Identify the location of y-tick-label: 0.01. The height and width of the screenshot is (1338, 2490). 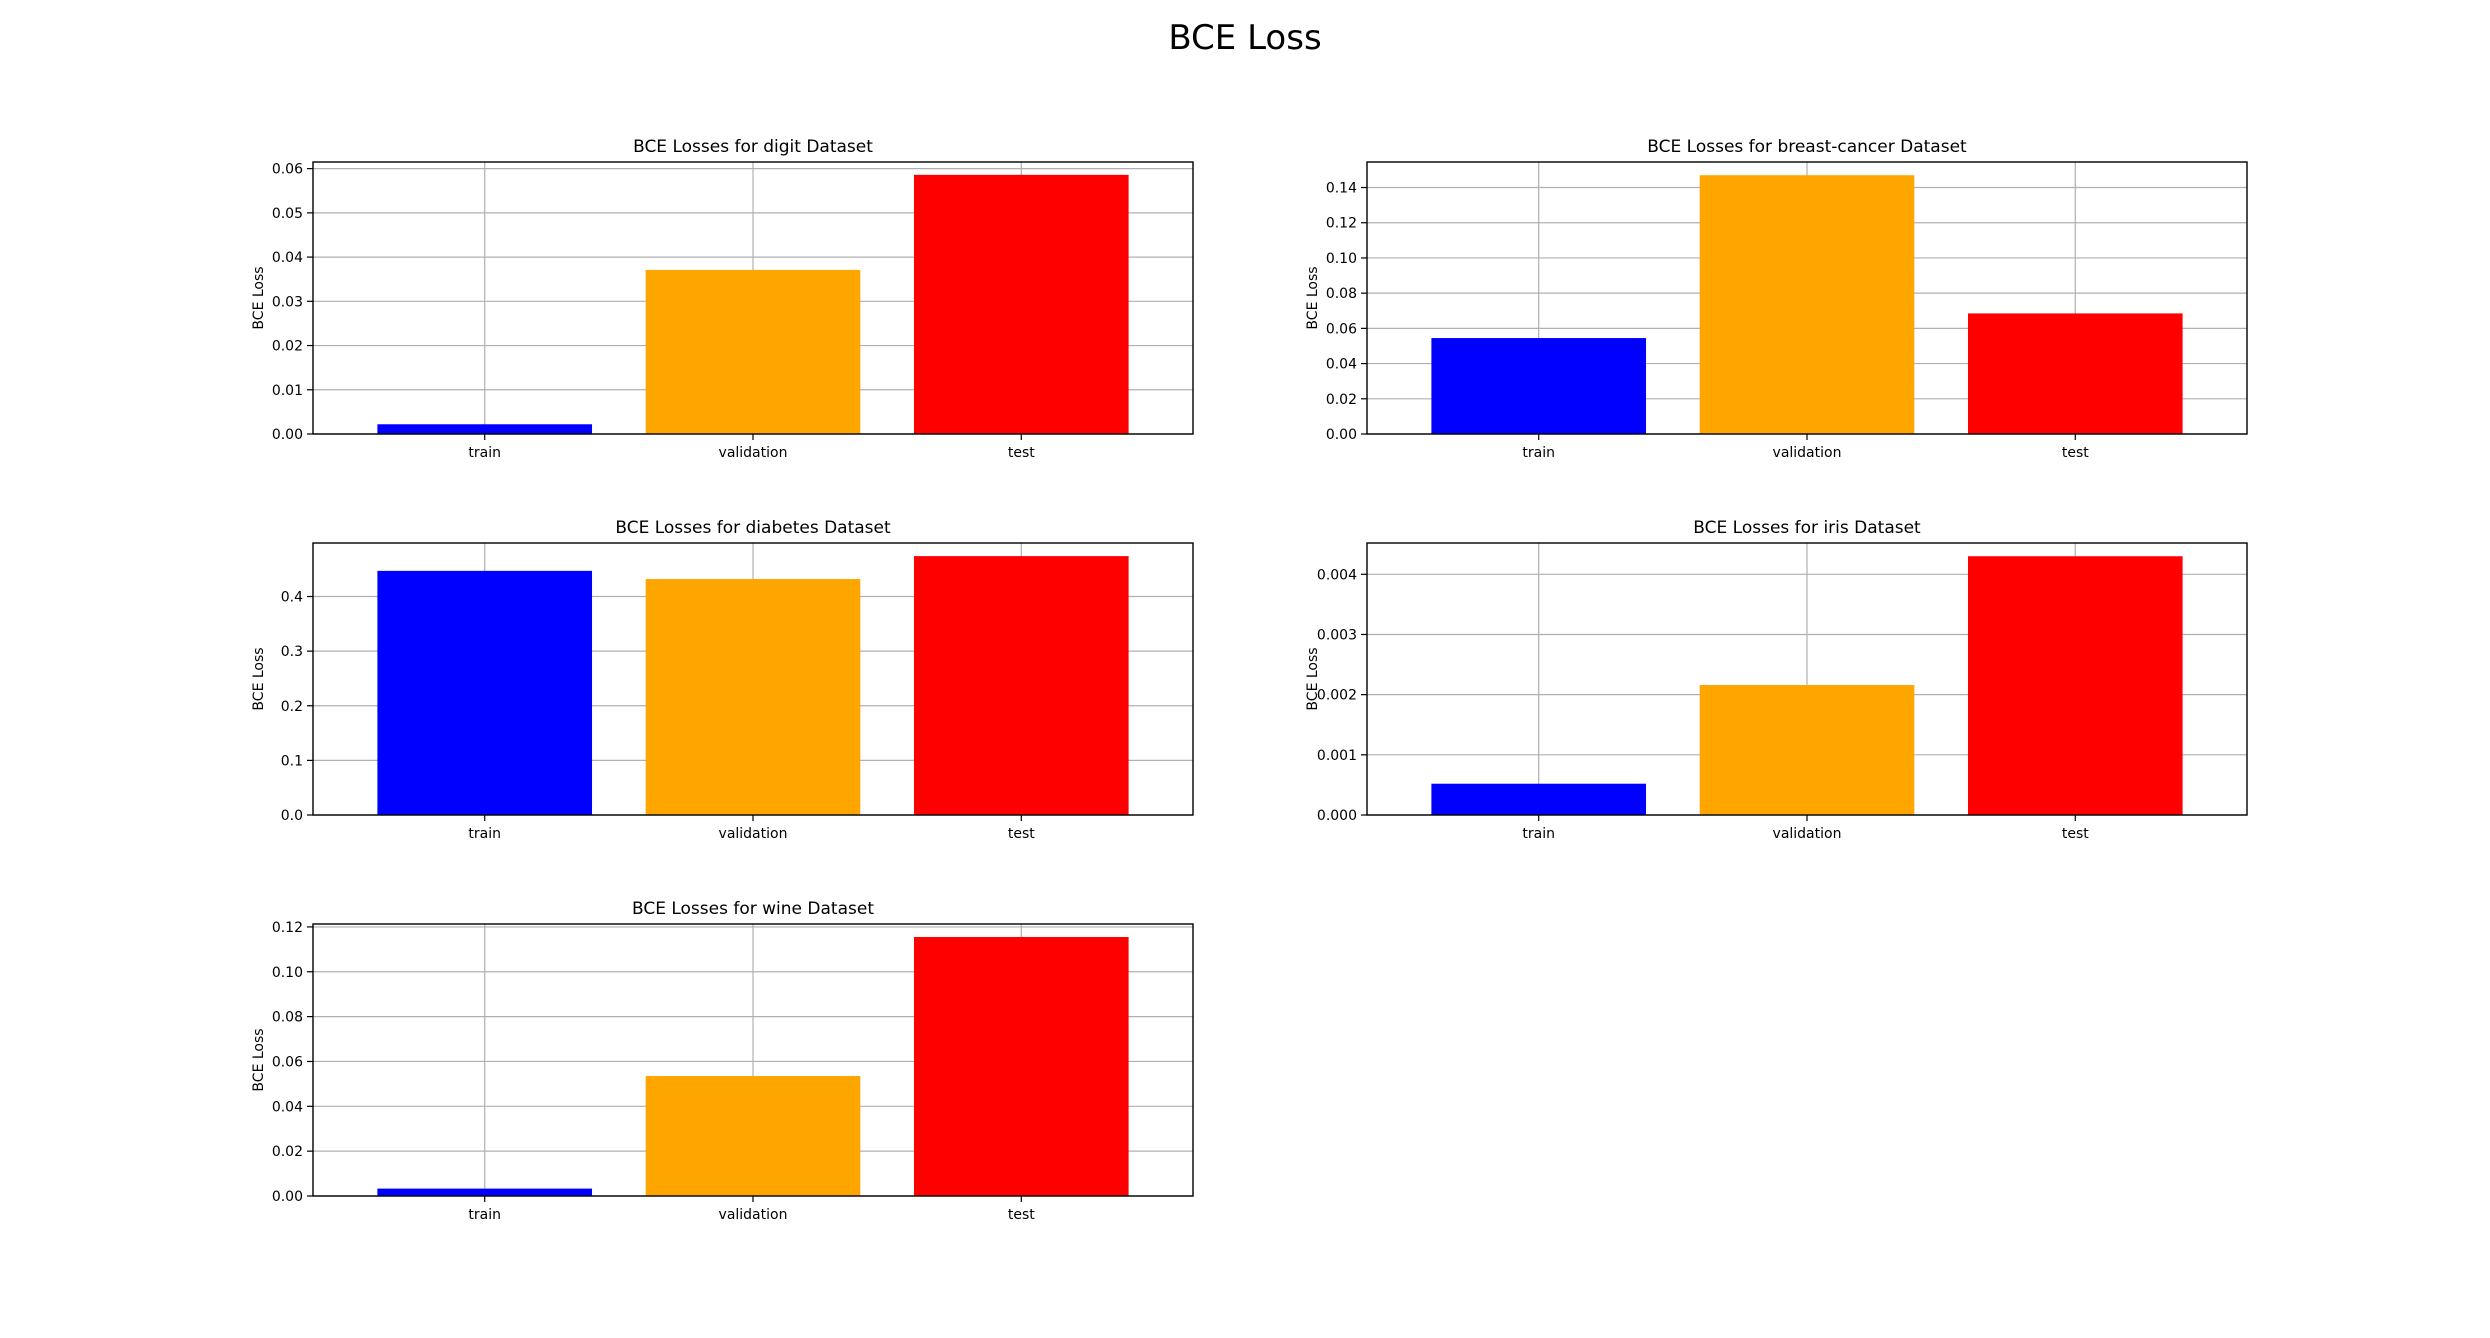
(287, 391).